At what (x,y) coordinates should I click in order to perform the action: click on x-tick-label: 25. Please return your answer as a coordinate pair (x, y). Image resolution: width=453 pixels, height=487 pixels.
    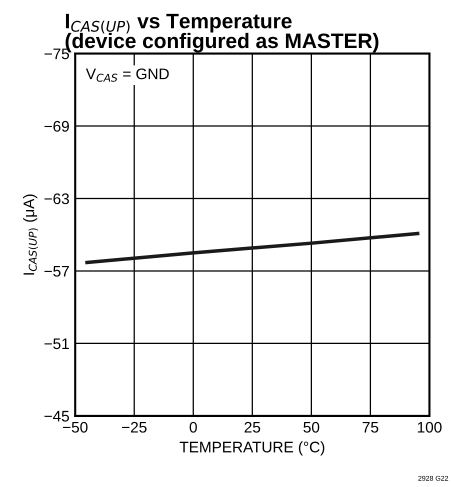
    Looking at the image, I should click on (252, 427).